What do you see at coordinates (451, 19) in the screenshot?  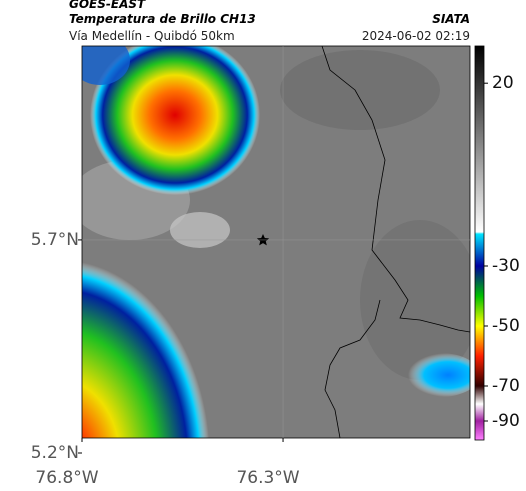 I see `brand: SIATA` at bounding box center [451, 19].